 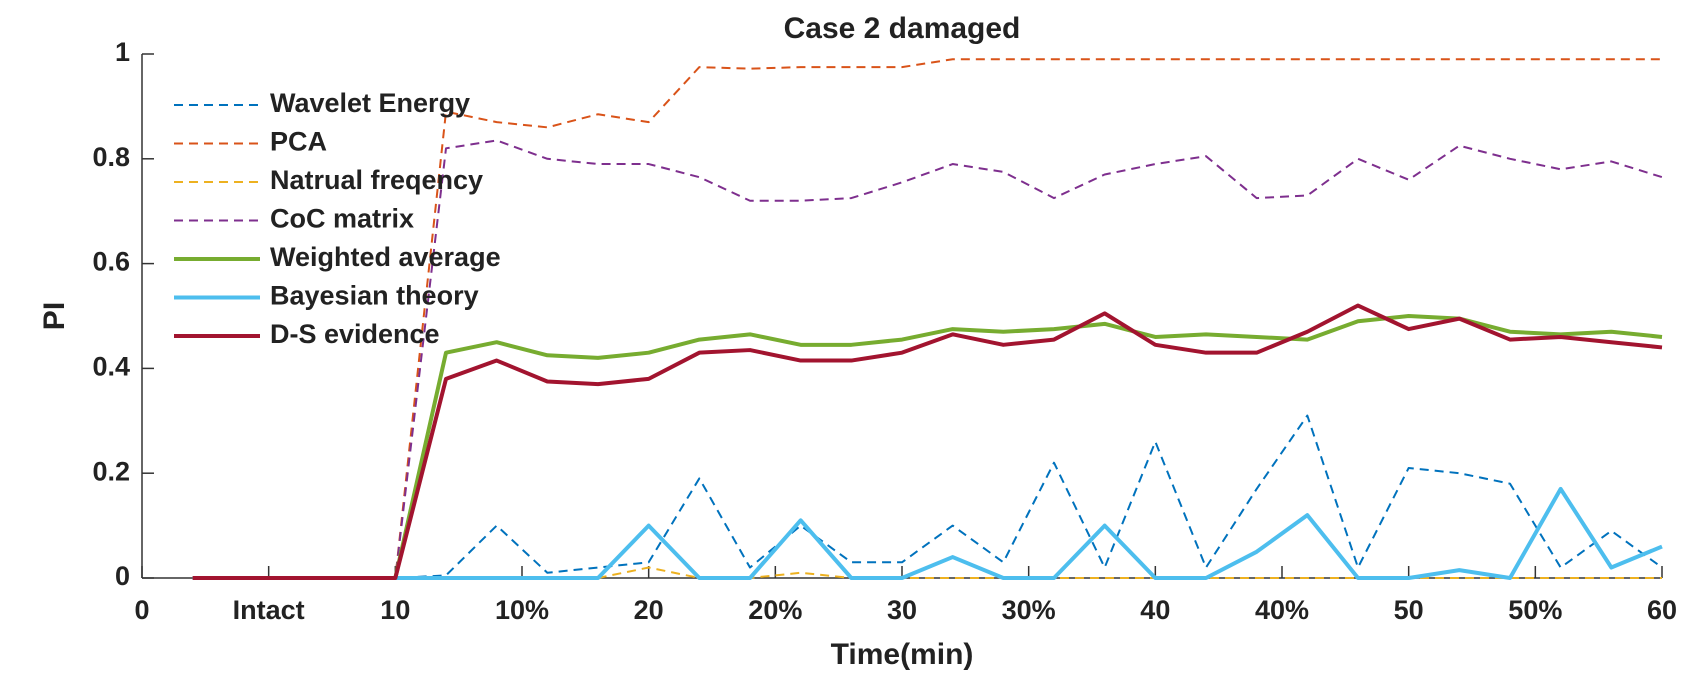 I want to click on x-tick-label: 10%, so click(x=522, y=610).